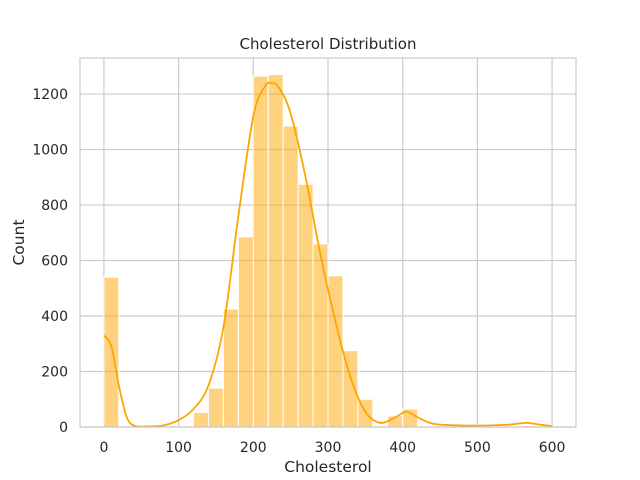 The height and width of the screenshot is (480, 640). I want to click on y-tick-label: 1000, so click(50, 151).